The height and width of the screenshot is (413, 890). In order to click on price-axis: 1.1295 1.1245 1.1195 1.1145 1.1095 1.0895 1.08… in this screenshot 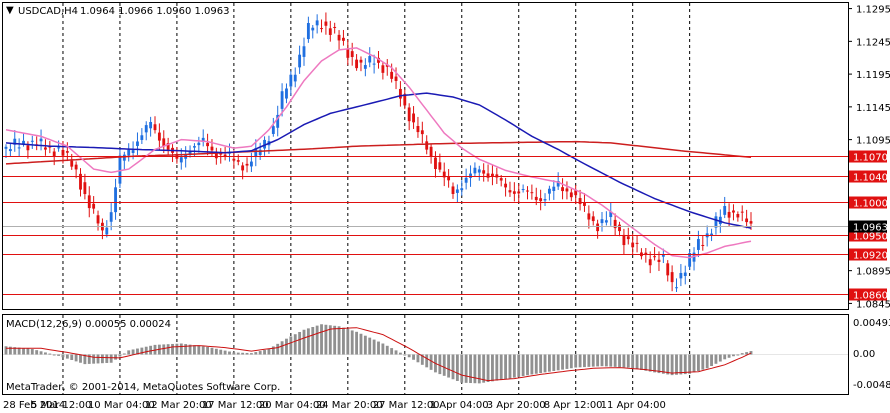, I will do `click(869, 157)`.